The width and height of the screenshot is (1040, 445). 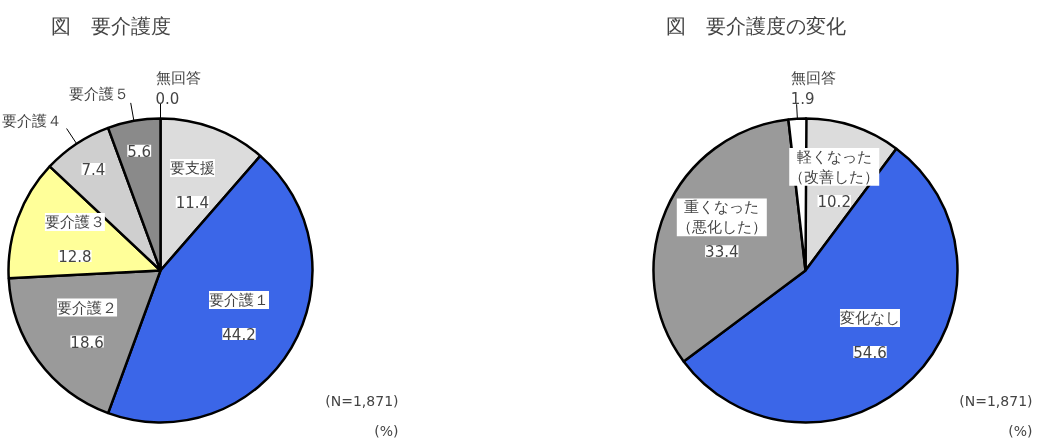 What do you see at coordinates (110, 25) in the screenshot?
I see `chart-title: 図 要介護度` at bounding box center [110, 25].